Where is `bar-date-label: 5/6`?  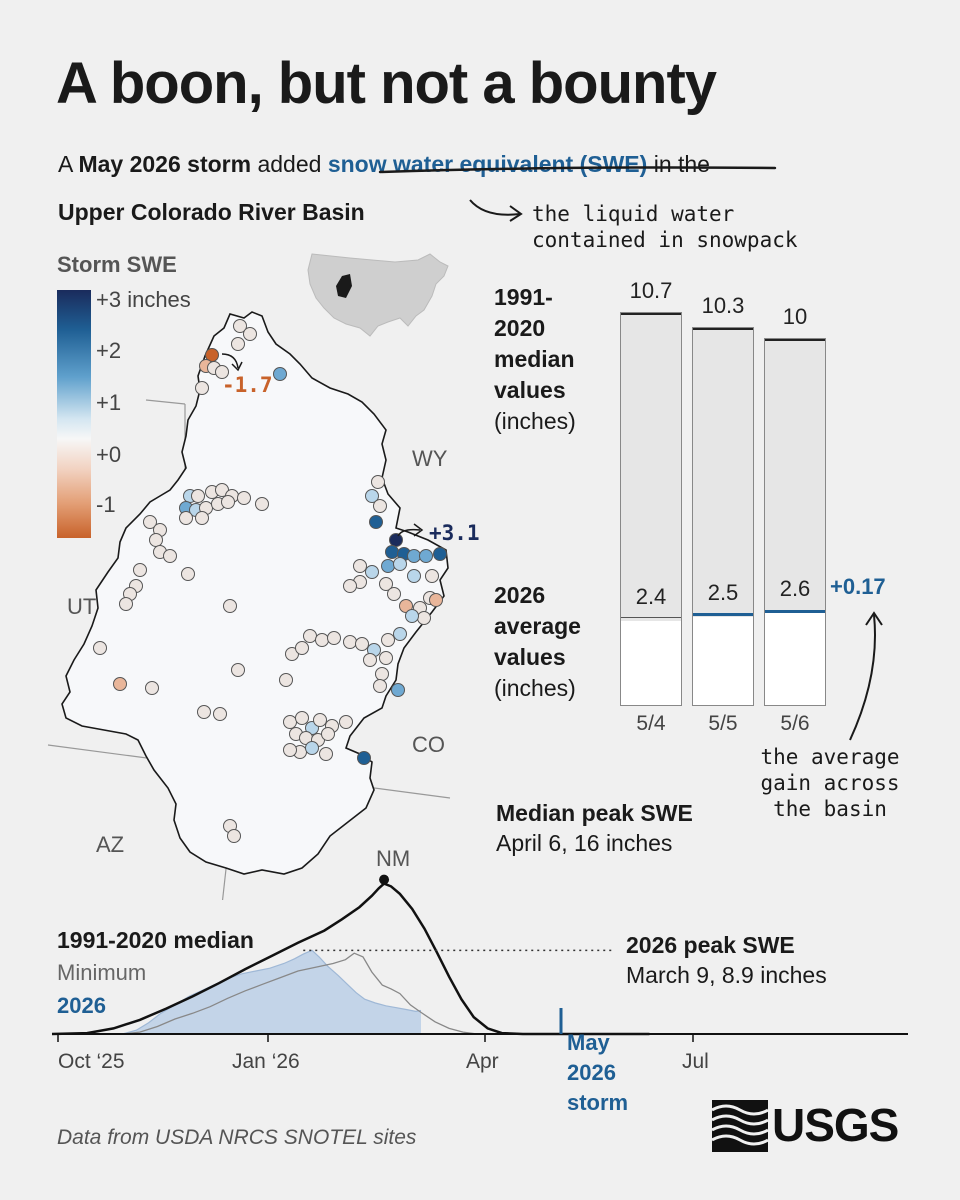
bar-date-label: 5/6 is located at coordinates (795, 723).